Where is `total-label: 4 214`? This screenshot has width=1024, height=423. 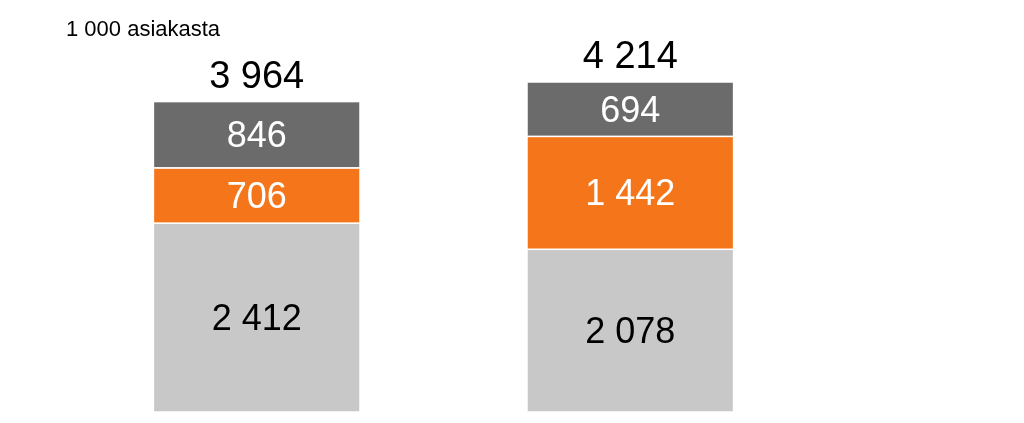
total-label: 4 214 is located at coordinates (630, 55).